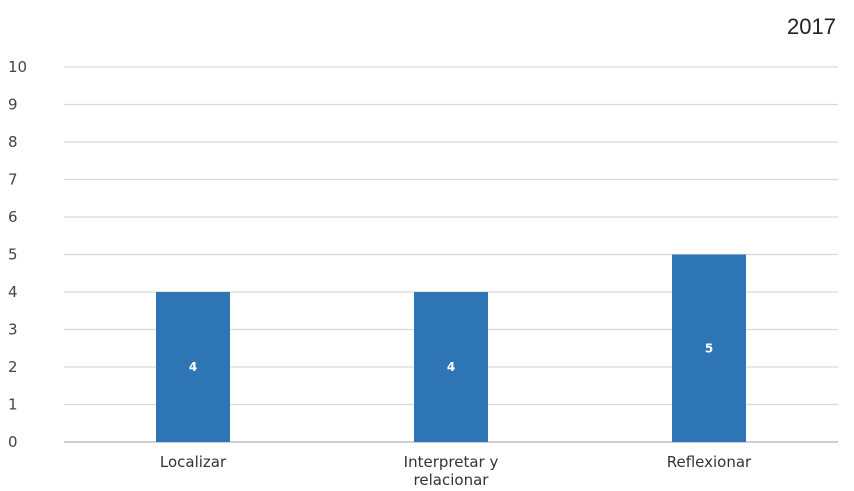  Describe the element at coordinates (13, 330) in the screenshot. I see `y-tick-label: 3` at that location.